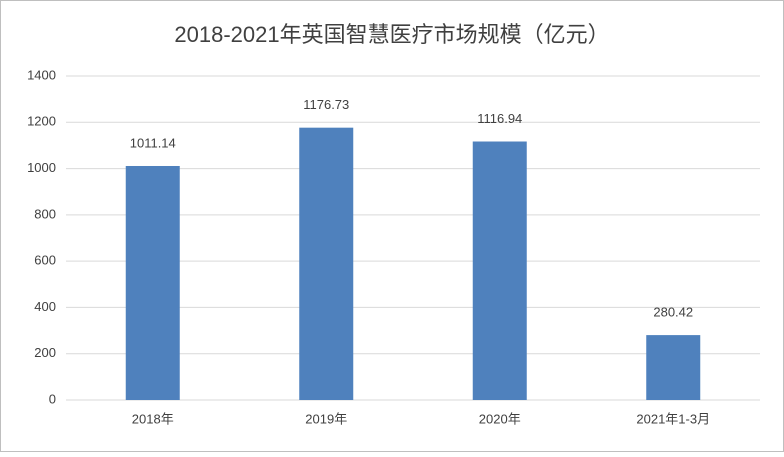  What do you see at coordinates (326, 418) in the screenshot?
I see `x-tick-label: 2019年` at bounding box center [326, 418].